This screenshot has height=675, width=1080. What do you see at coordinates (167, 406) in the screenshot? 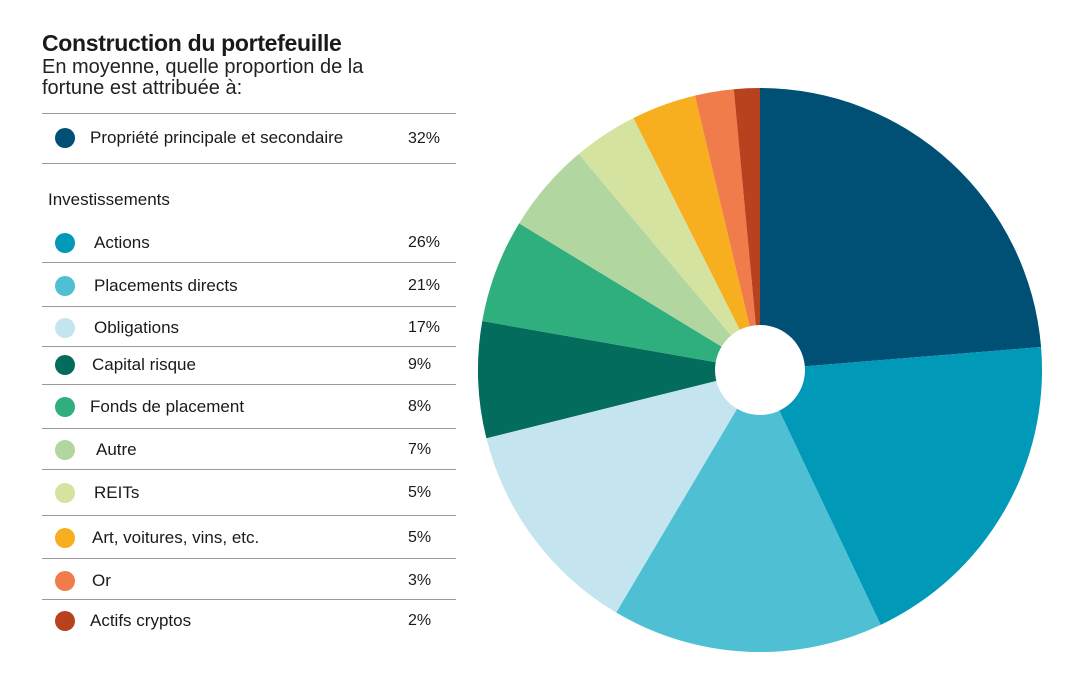
I see `legend-label: Fonds de placement` at bounding box center [167, 406].